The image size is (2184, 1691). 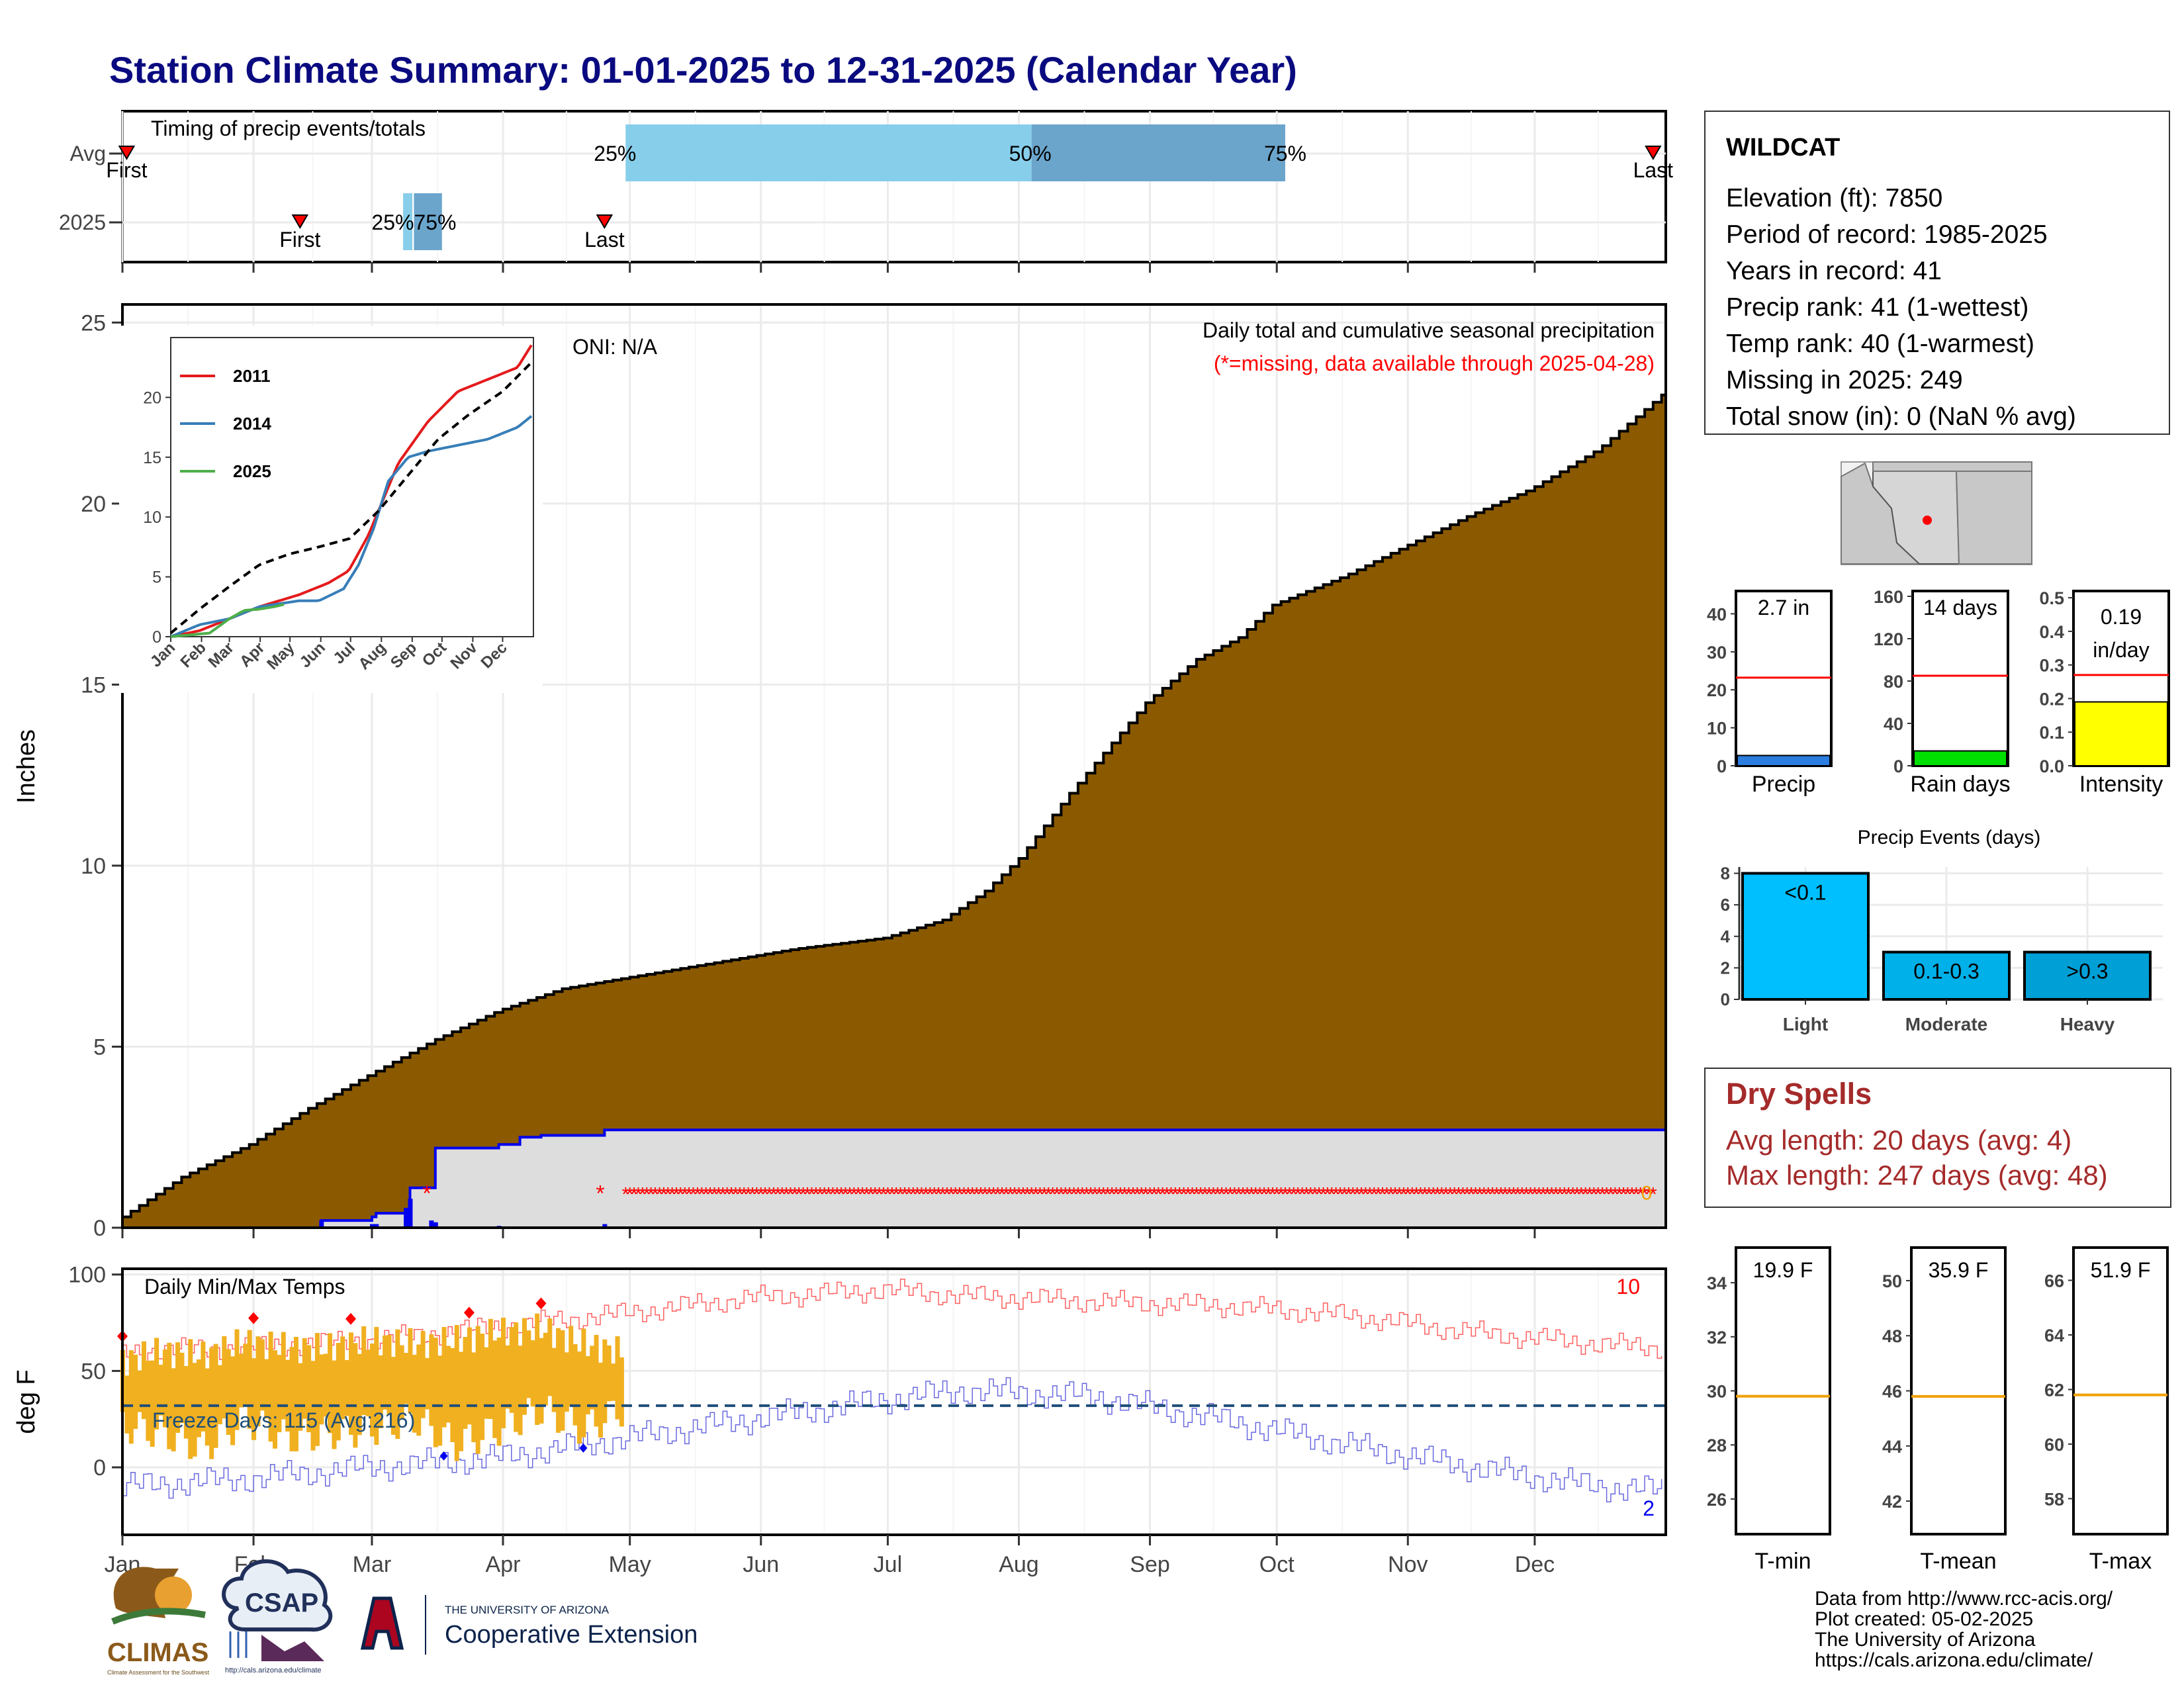 I want to click on gauge-y-tick-label: 40, so click(x=1717, y=614).